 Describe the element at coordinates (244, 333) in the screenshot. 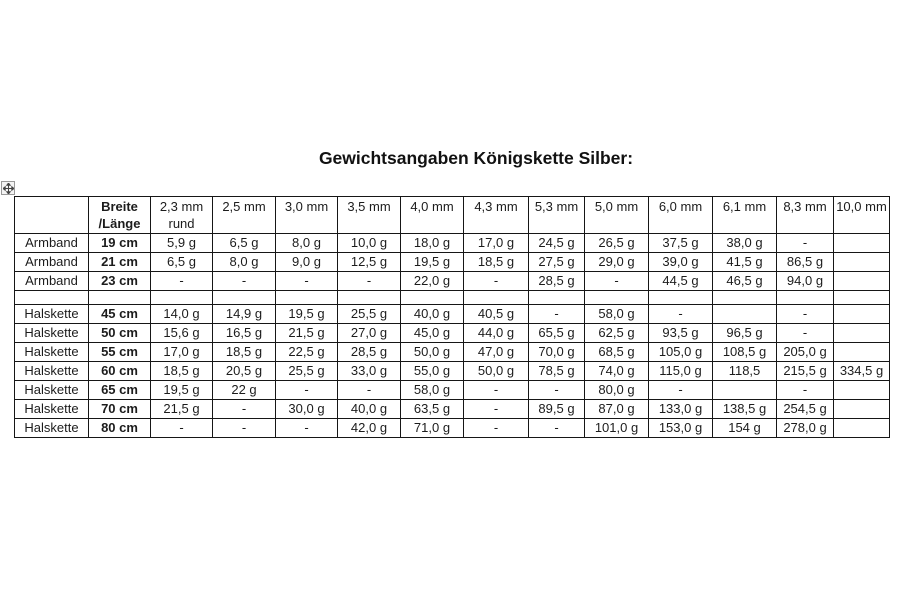

I see `table-cell: 16,5 g` at that location.